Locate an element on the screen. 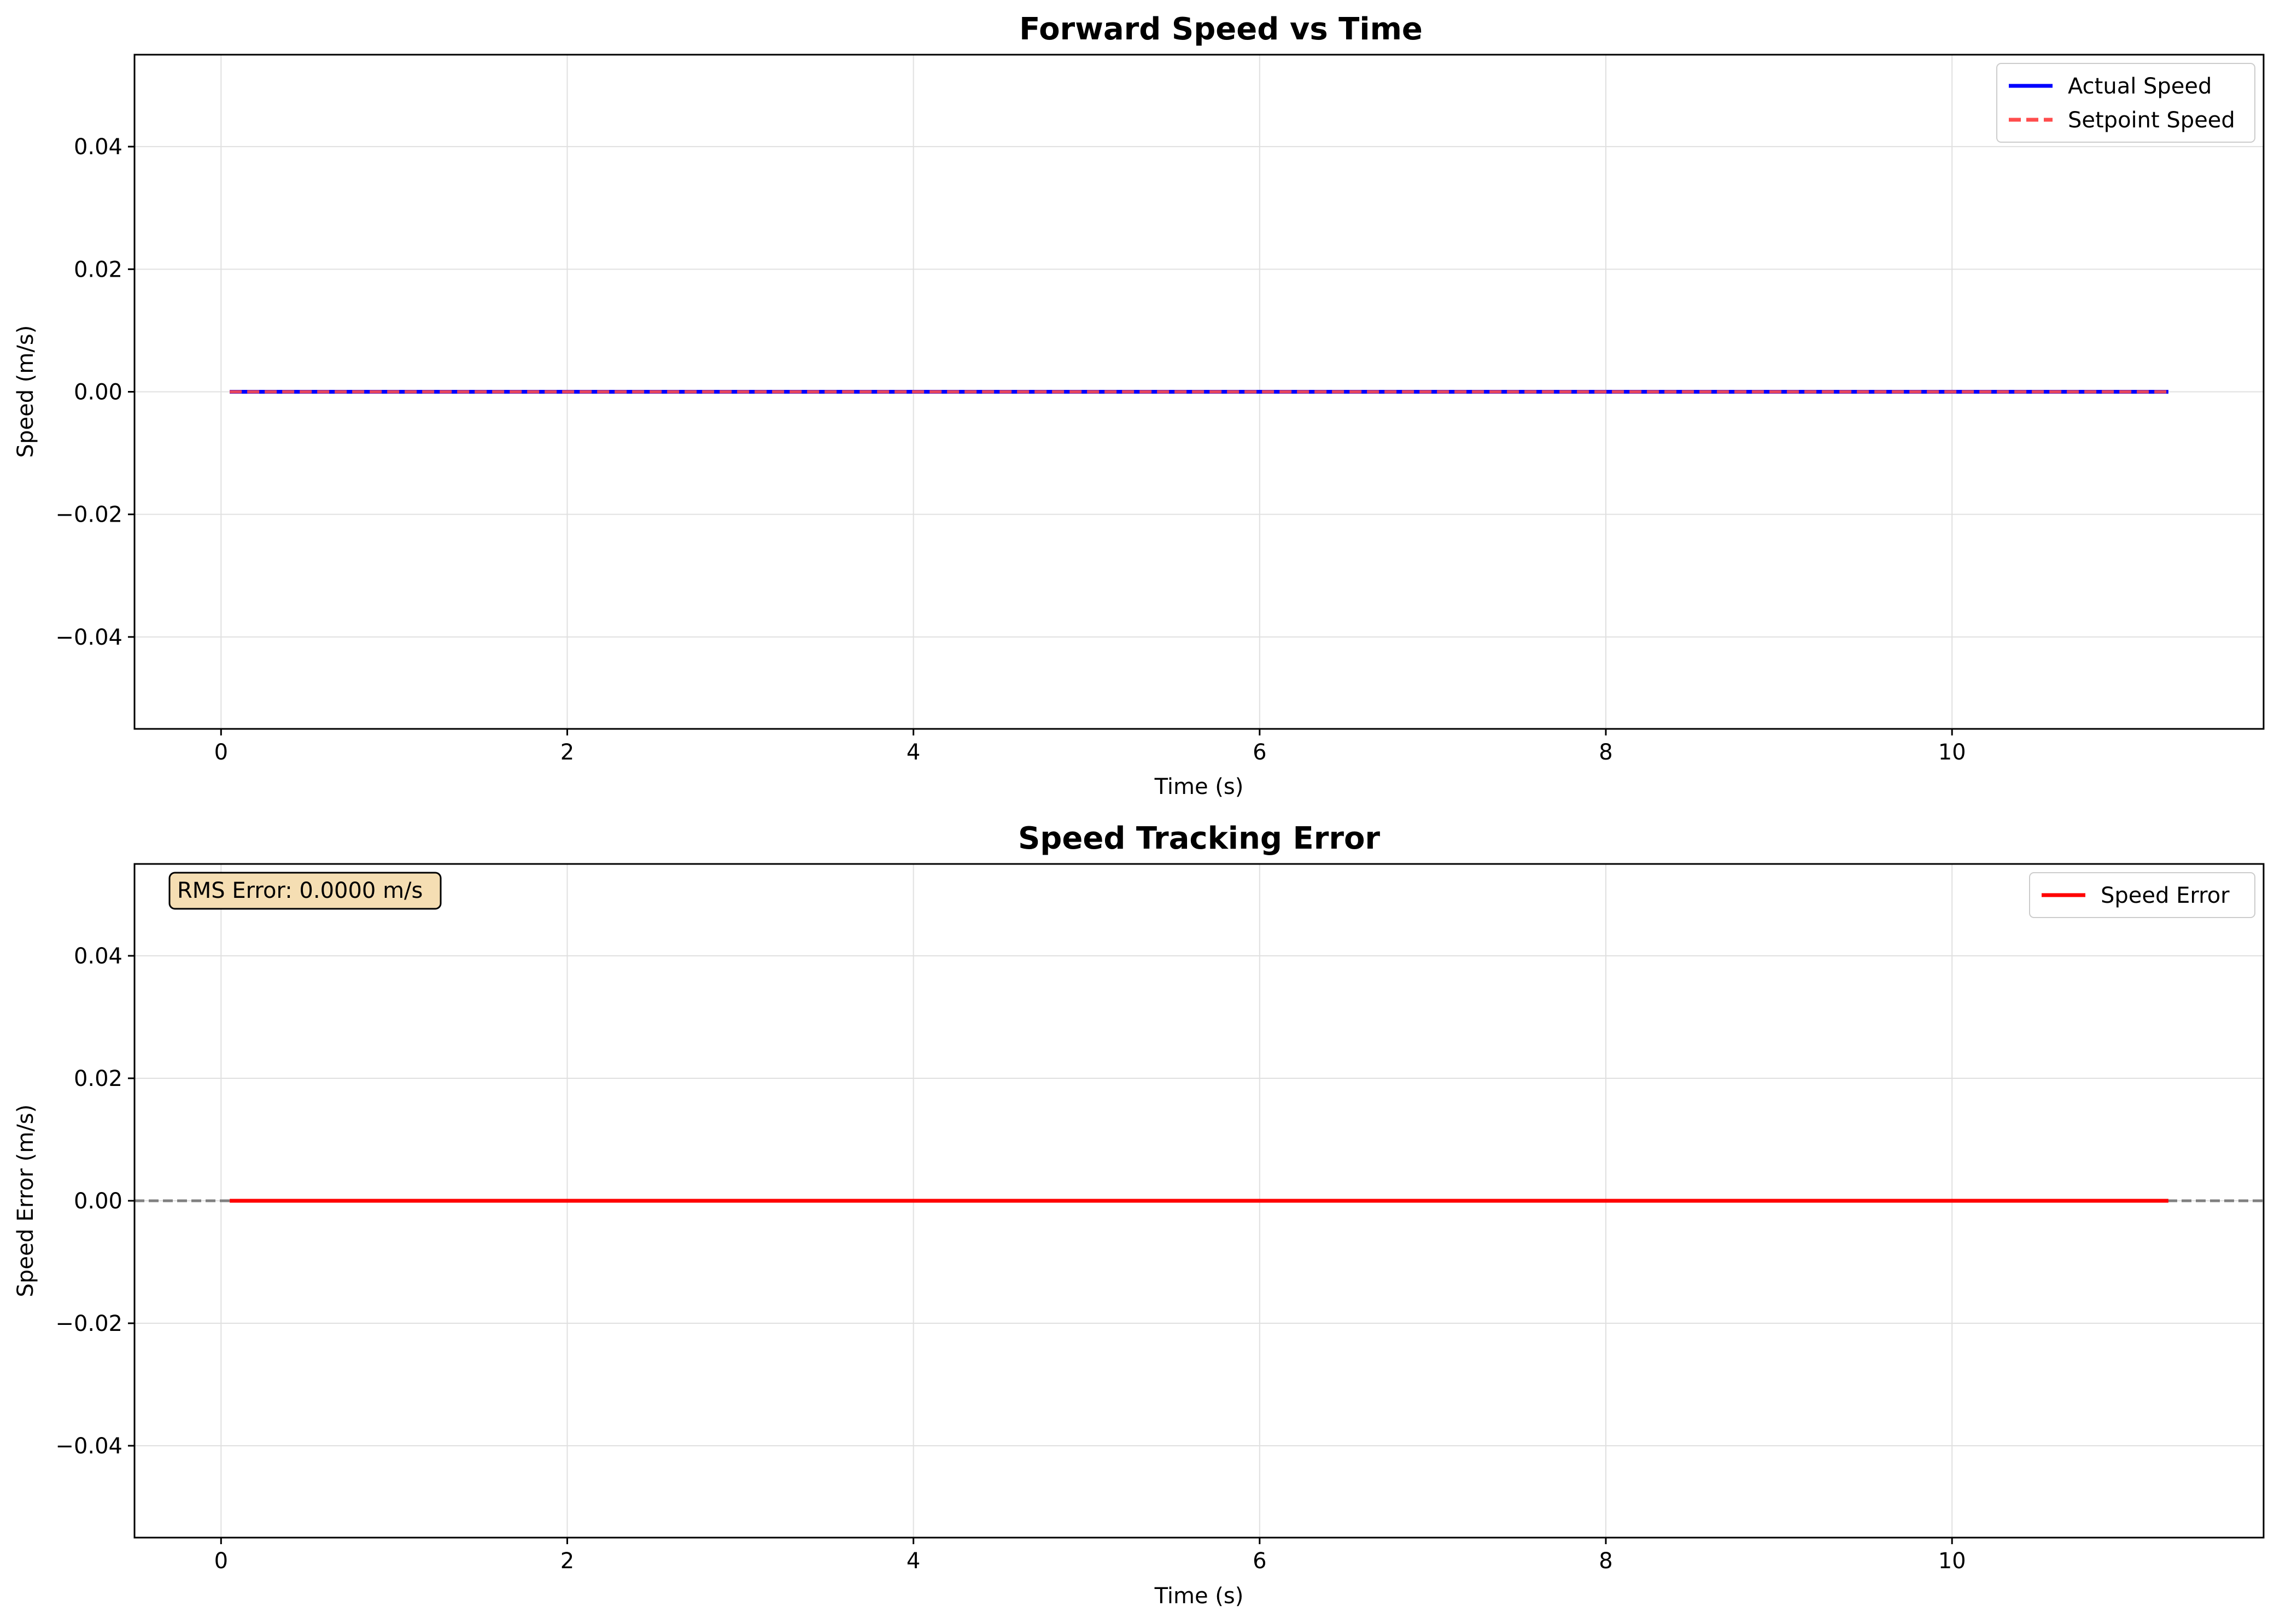  error-plot-y-tick-label: 0.00 is located at coordinates (98, 1201).